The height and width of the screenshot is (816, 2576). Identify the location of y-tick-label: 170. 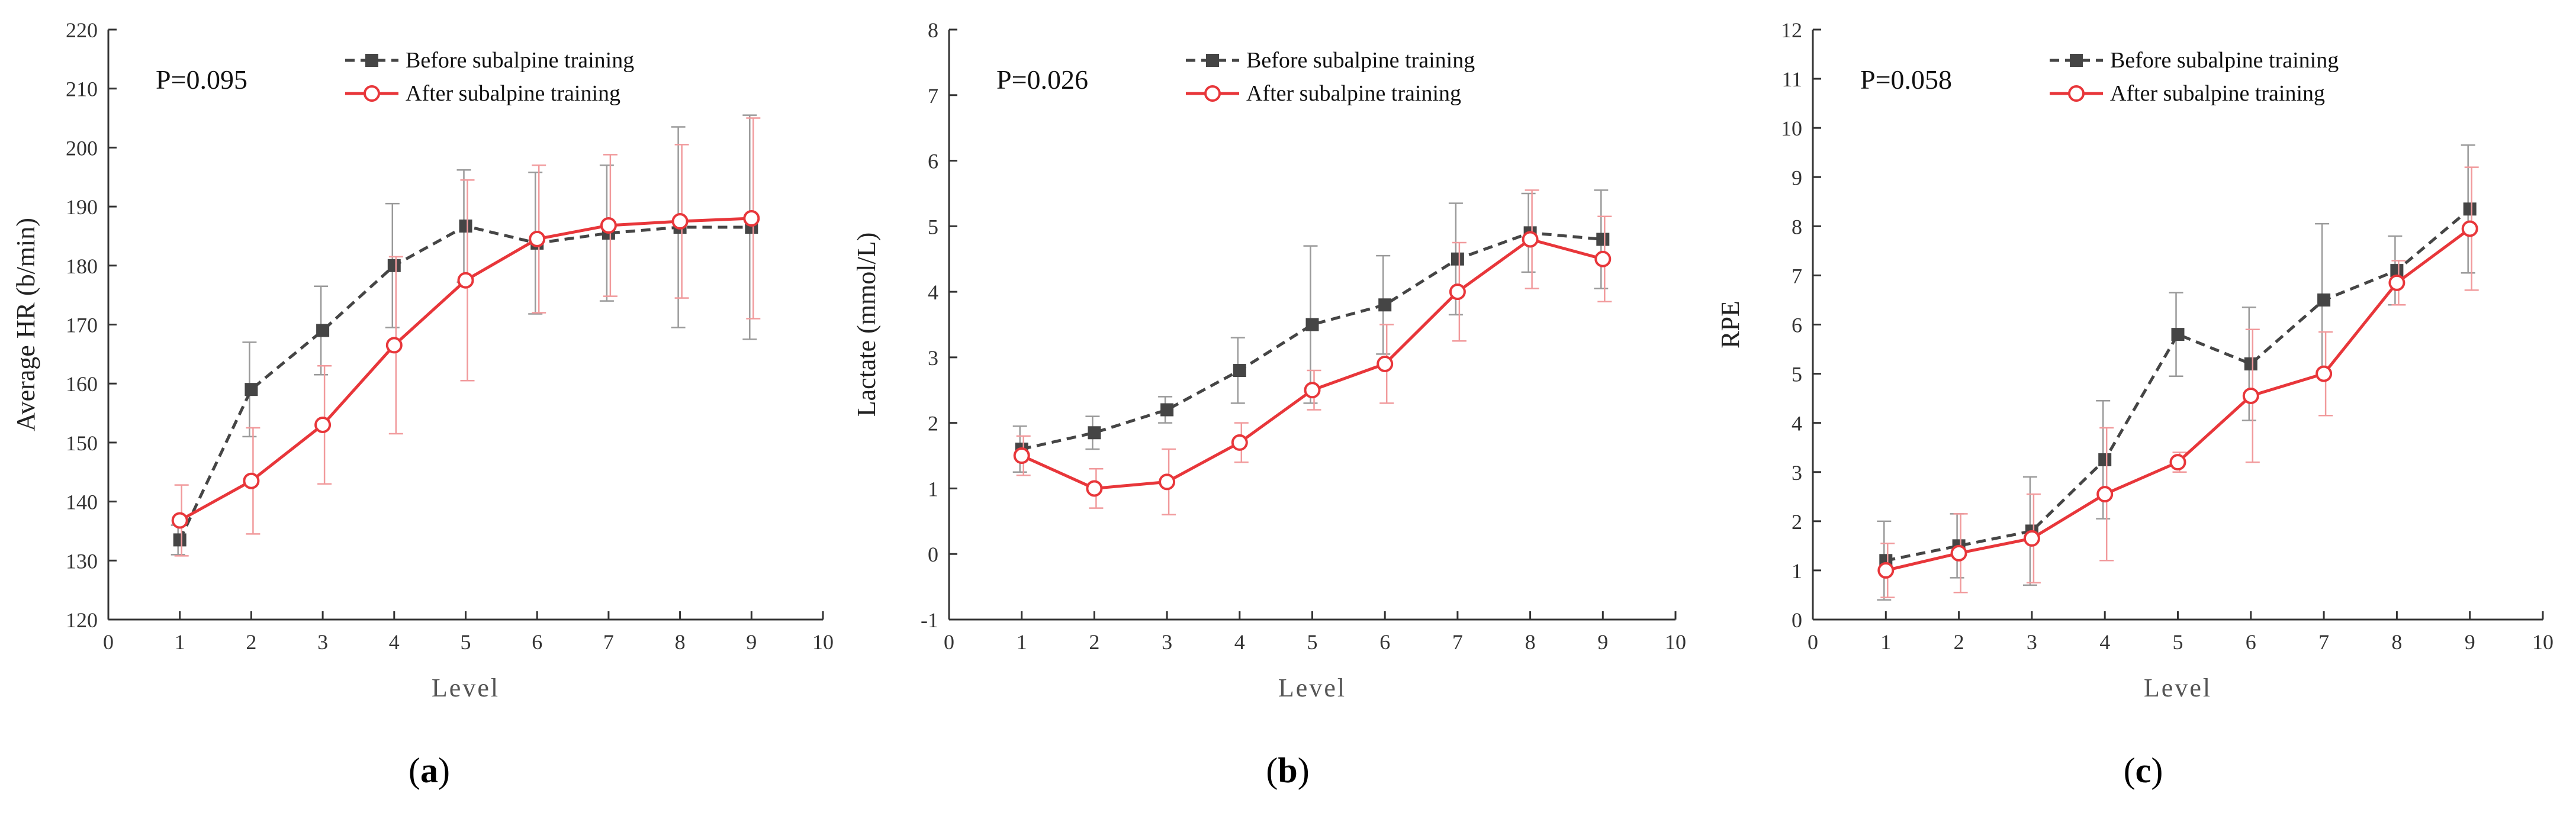
(82, 325).